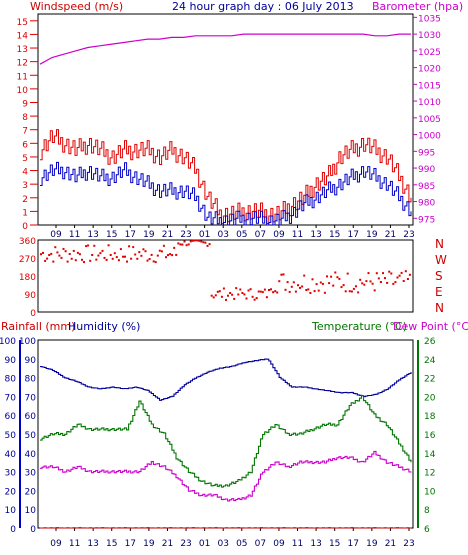 The image size is (468, 555). What do you see at coordinates (226, 177) in the screenshot?
I see `gust-series-line` at bounding box center [226, 177].